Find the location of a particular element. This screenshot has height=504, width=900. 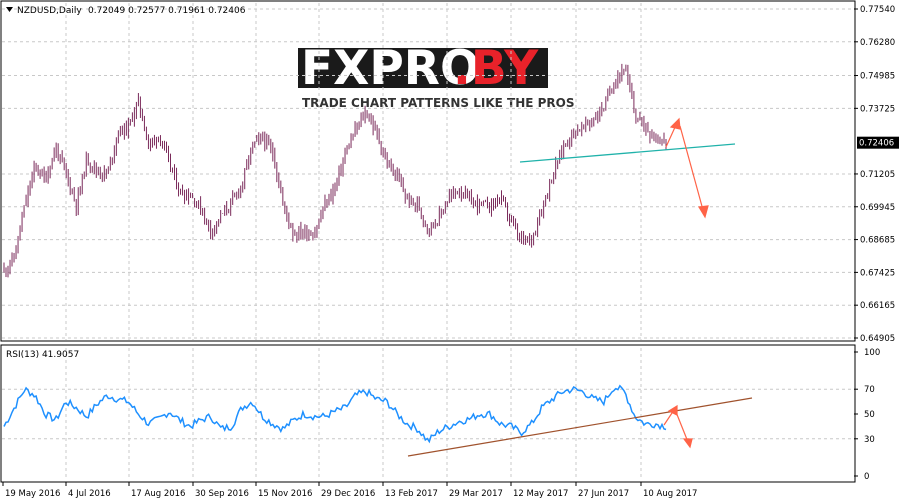

rsi-line-group is located at coordinates (335, 414).